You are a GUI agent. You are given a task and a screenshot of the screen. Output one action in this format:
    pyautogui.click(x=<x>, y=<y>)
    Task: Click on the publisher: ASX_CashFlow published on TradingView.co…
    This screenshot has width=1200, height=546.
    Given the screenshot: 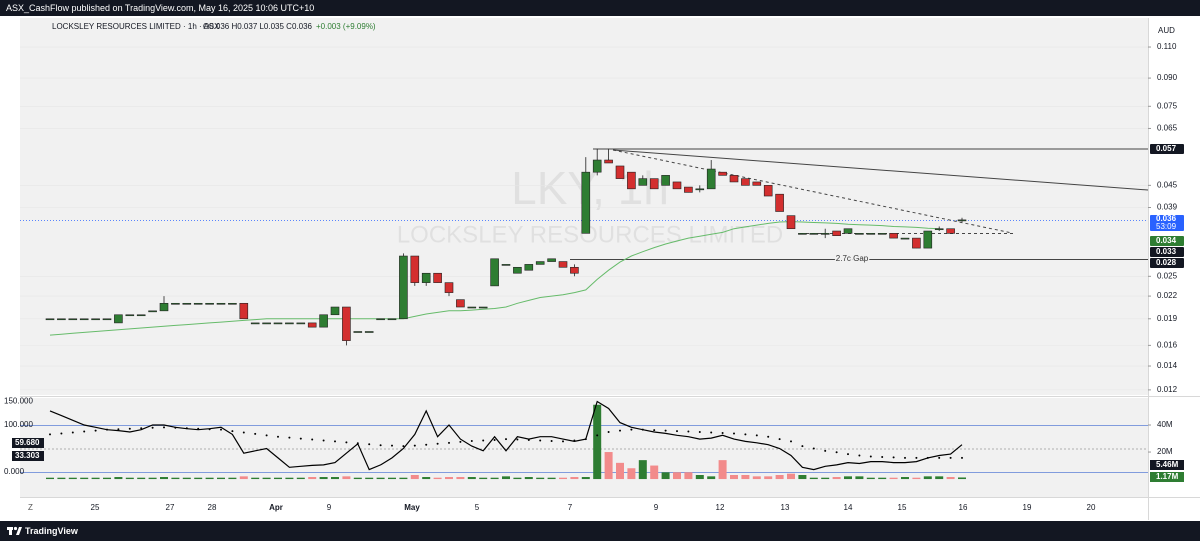 What is the action you would take?
    pyautogui.click(x=160, y=8)
    